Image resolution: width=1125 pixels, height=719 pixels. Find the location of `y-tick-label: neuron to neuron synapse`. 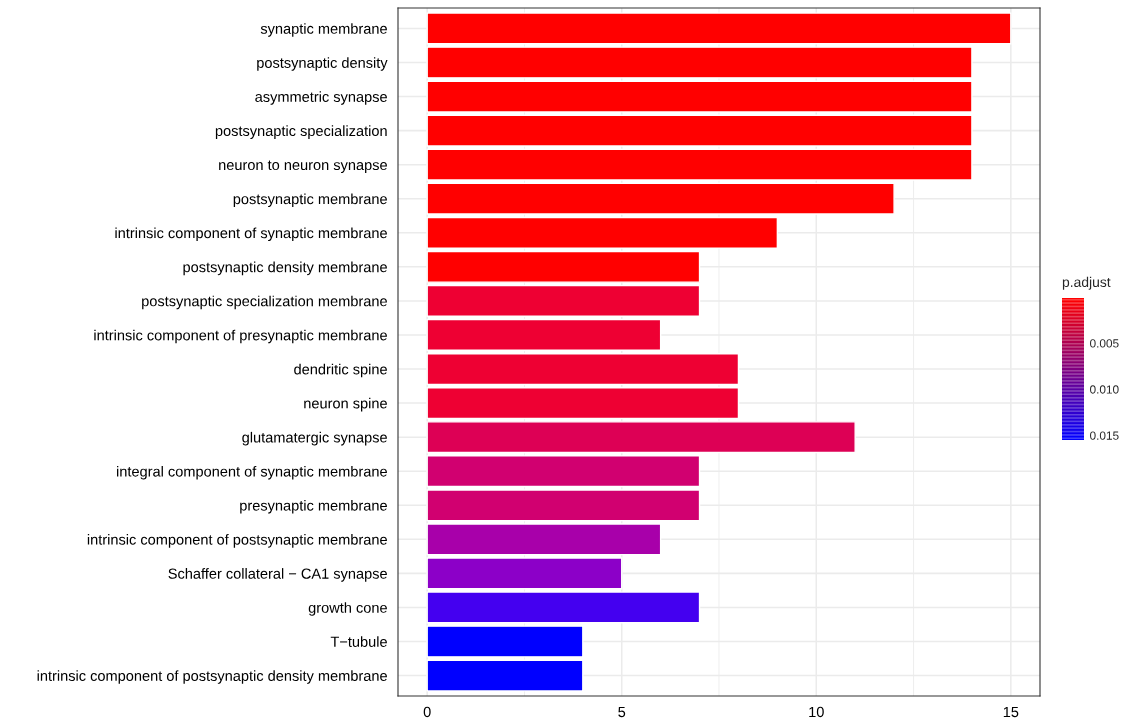

y-tick-label: neuron to neuron synapse is located at coordinates (303, 166).